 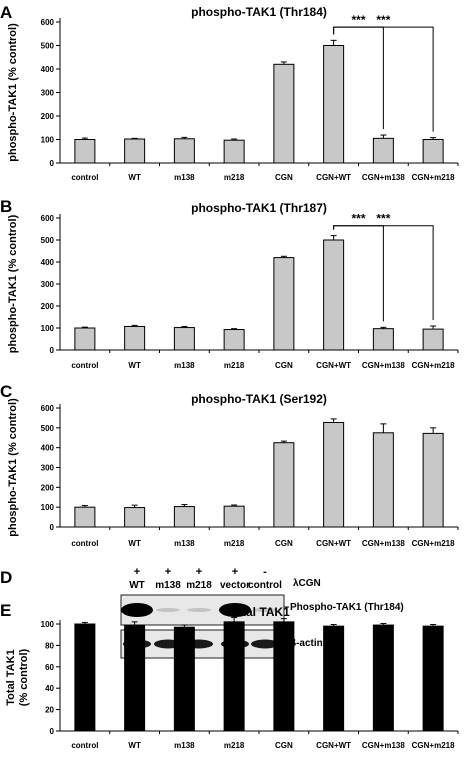 I want to click on y-tick-label: 40, so click(x=49, y=688).